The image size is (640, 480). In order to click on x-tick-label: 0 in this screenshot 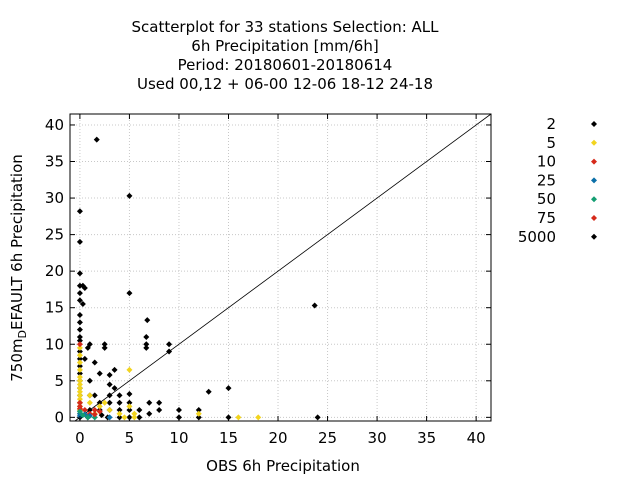, I will do `click(80, 438)`.